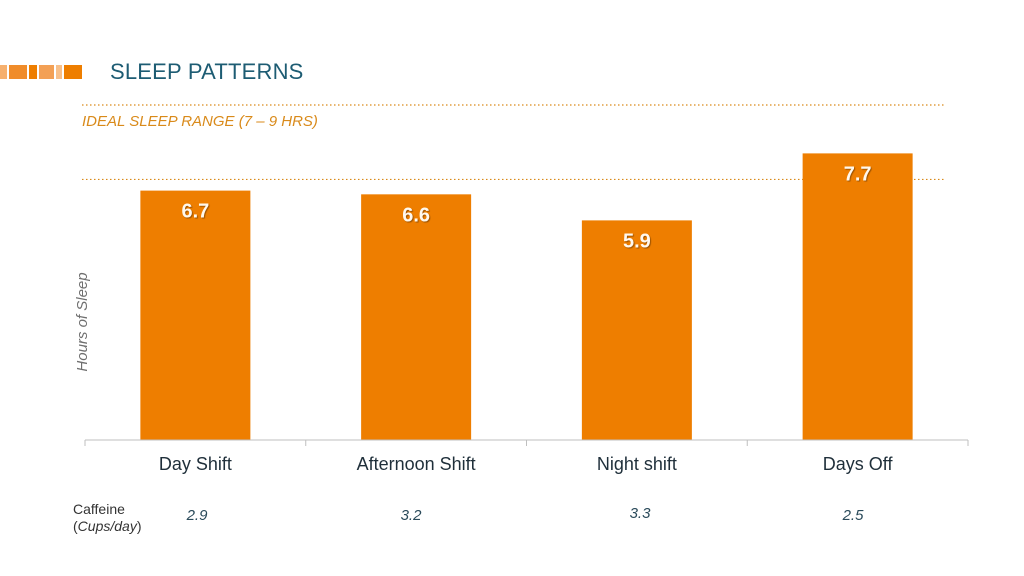 Image resolution: width=1024 pixels, height=576 pixels. I want to click on x-tick-label-2: Night shift, so click(637, 464).